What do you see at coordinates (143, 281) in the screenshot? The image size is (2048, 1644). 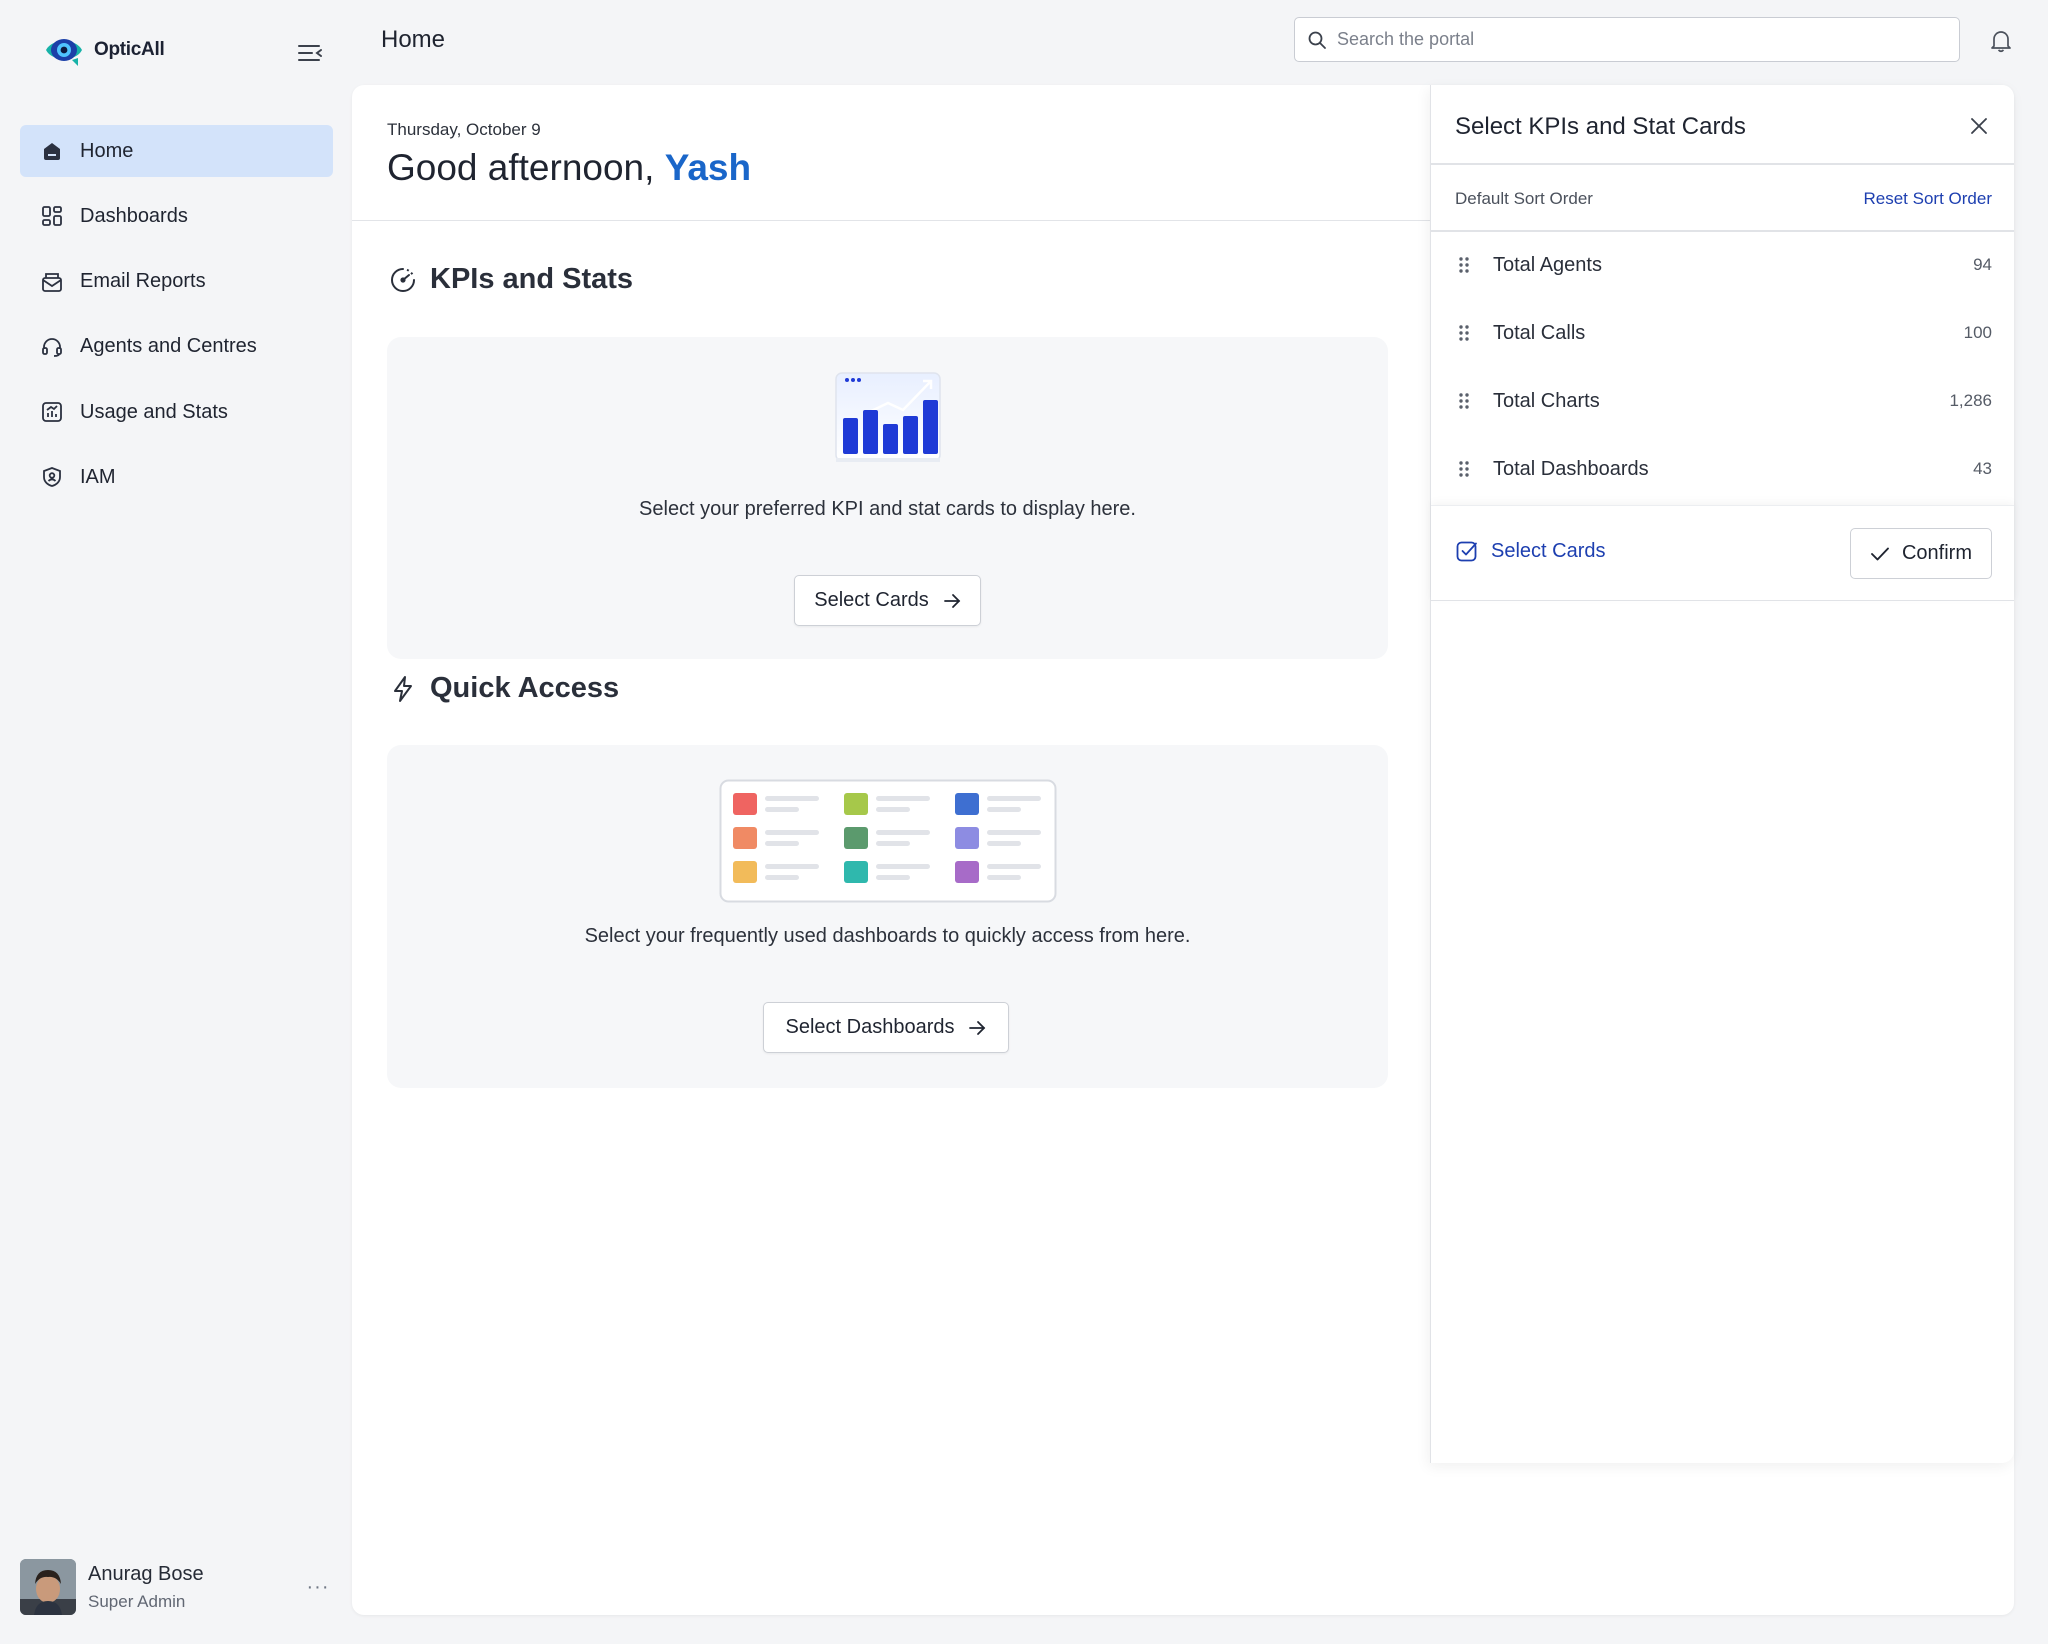 I see `sidebar-item-label: Email Reports` at bounding box center [143, 281].